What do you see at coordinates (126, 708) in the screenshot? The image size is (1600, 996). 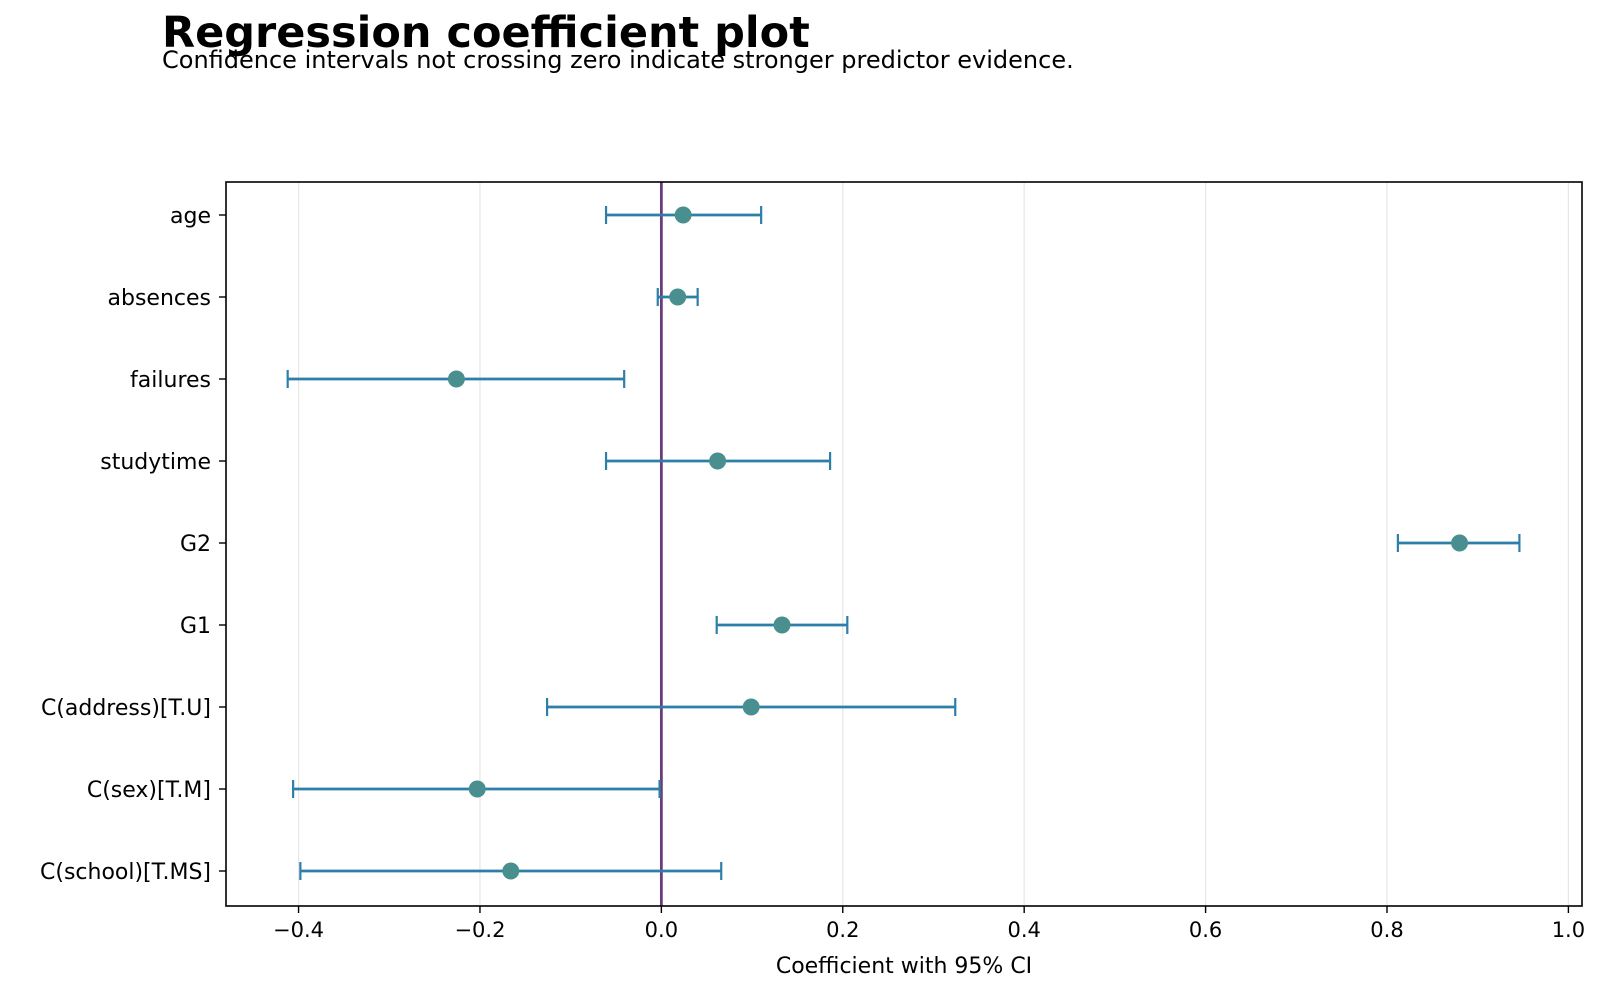 I see `y-tick-label: C(address)[T.U]` at bounding box center [126, 708].